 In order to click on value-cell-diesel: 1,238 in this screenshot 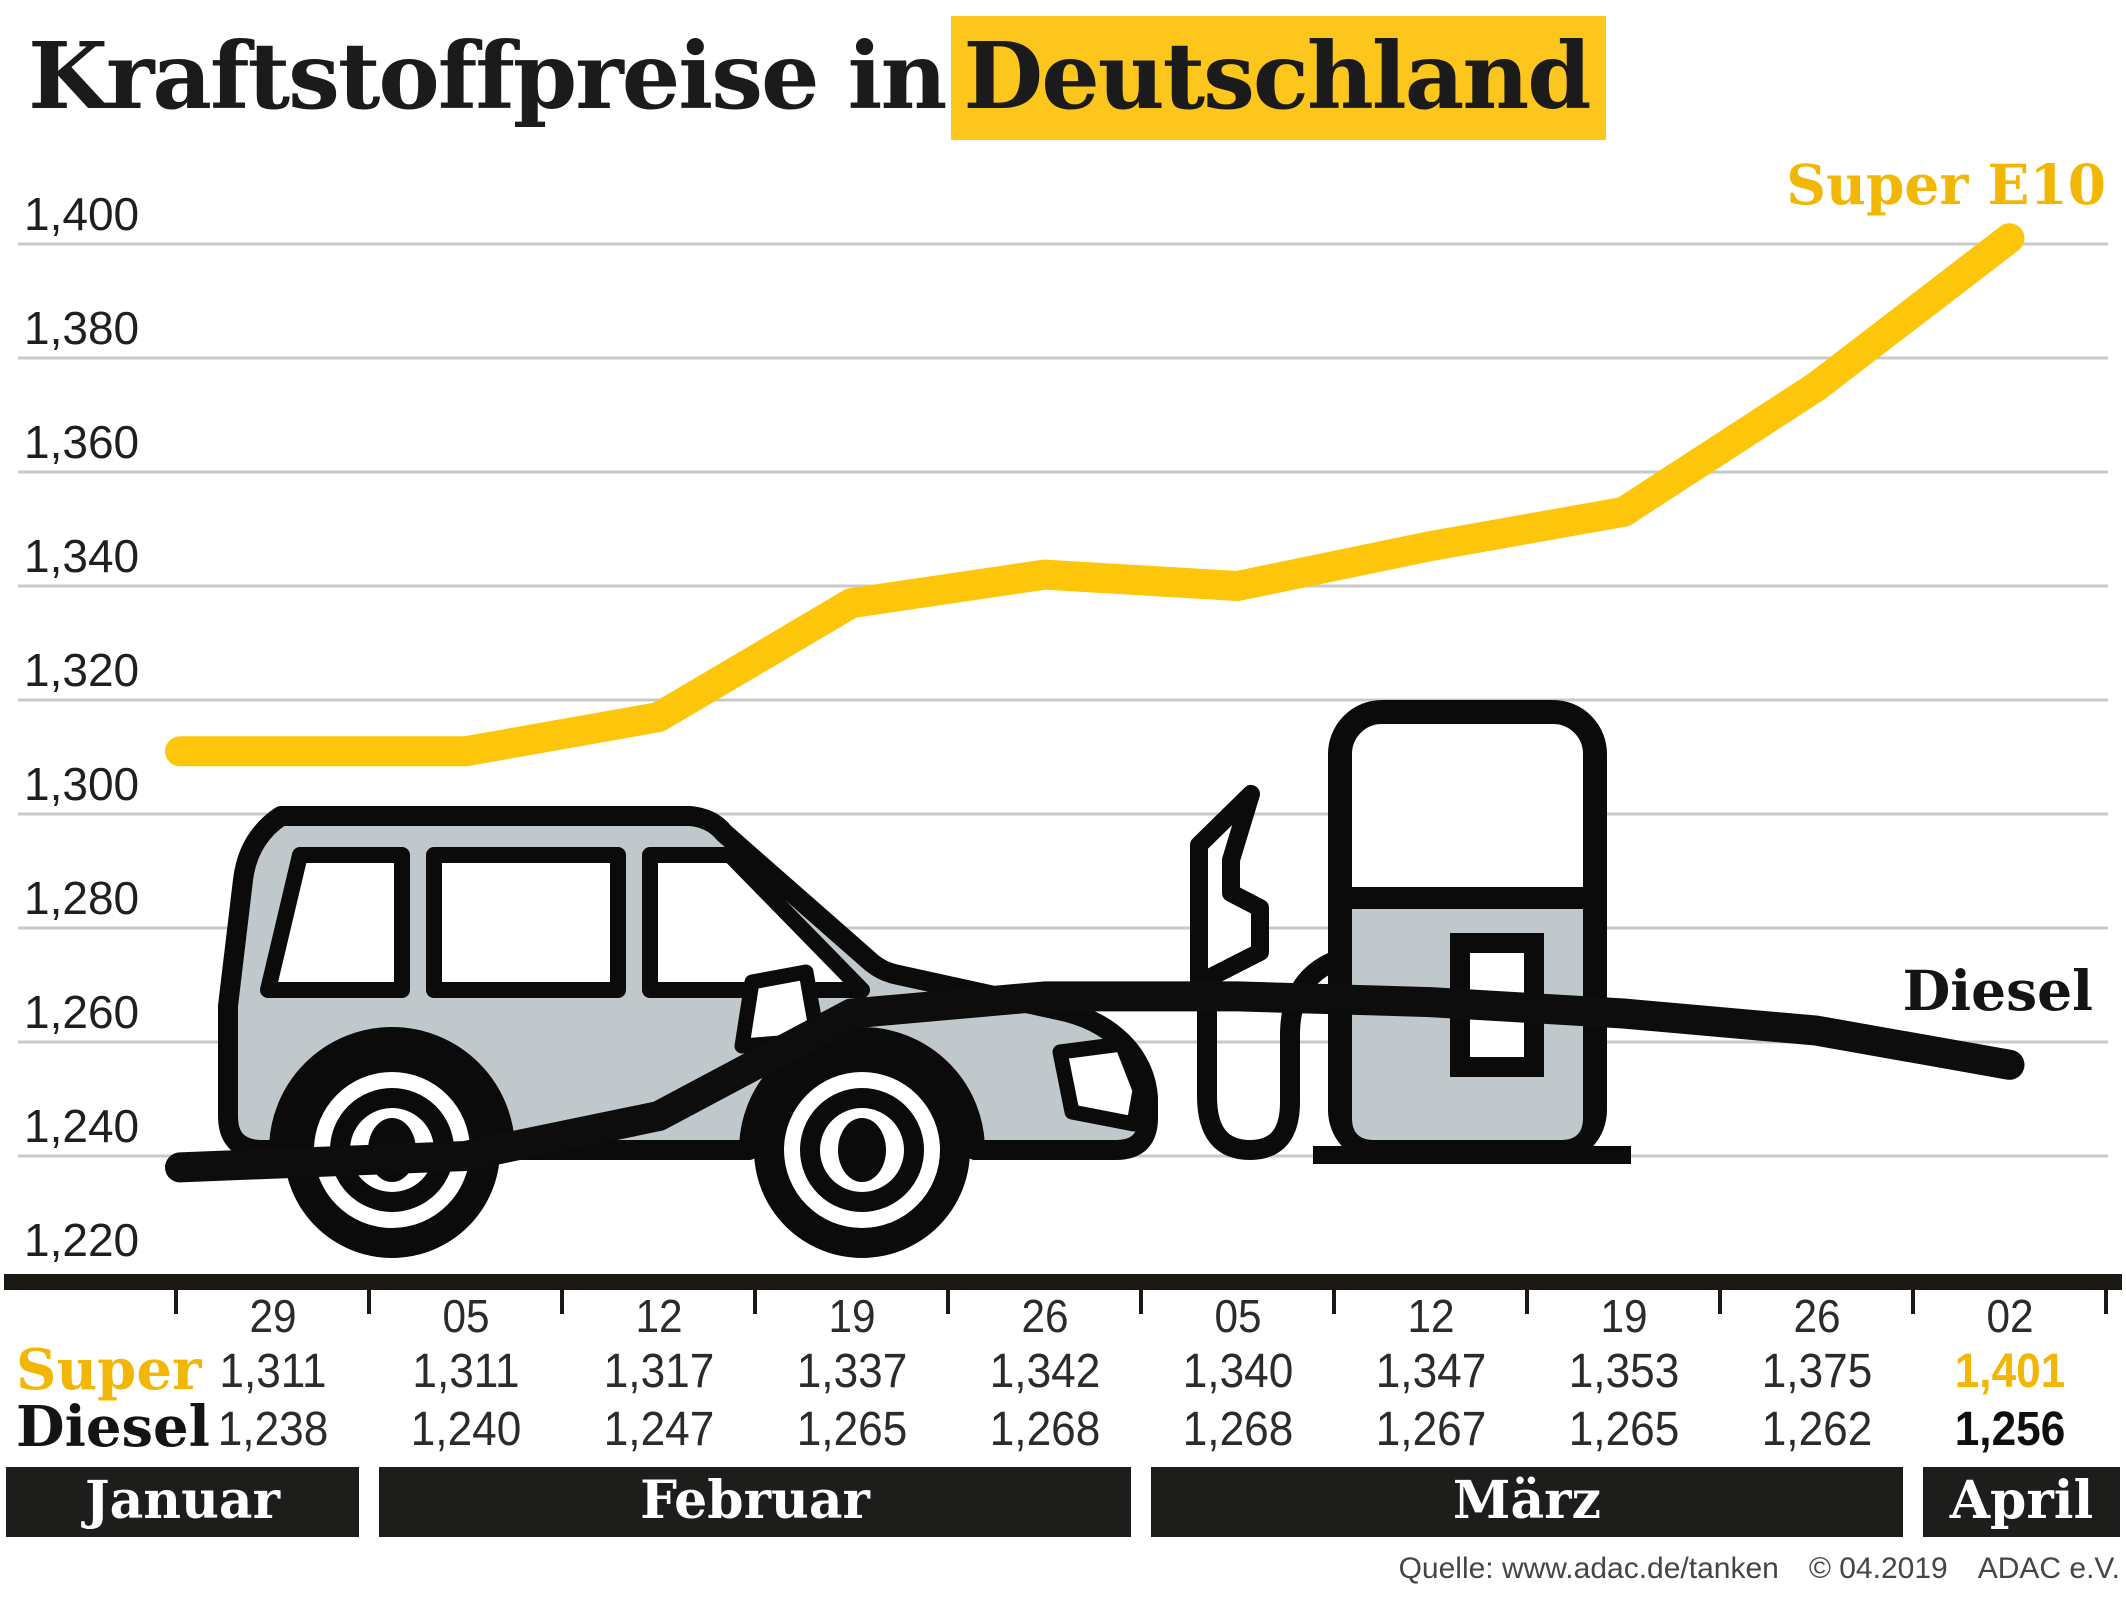, I will do `click(272, 1429)`.